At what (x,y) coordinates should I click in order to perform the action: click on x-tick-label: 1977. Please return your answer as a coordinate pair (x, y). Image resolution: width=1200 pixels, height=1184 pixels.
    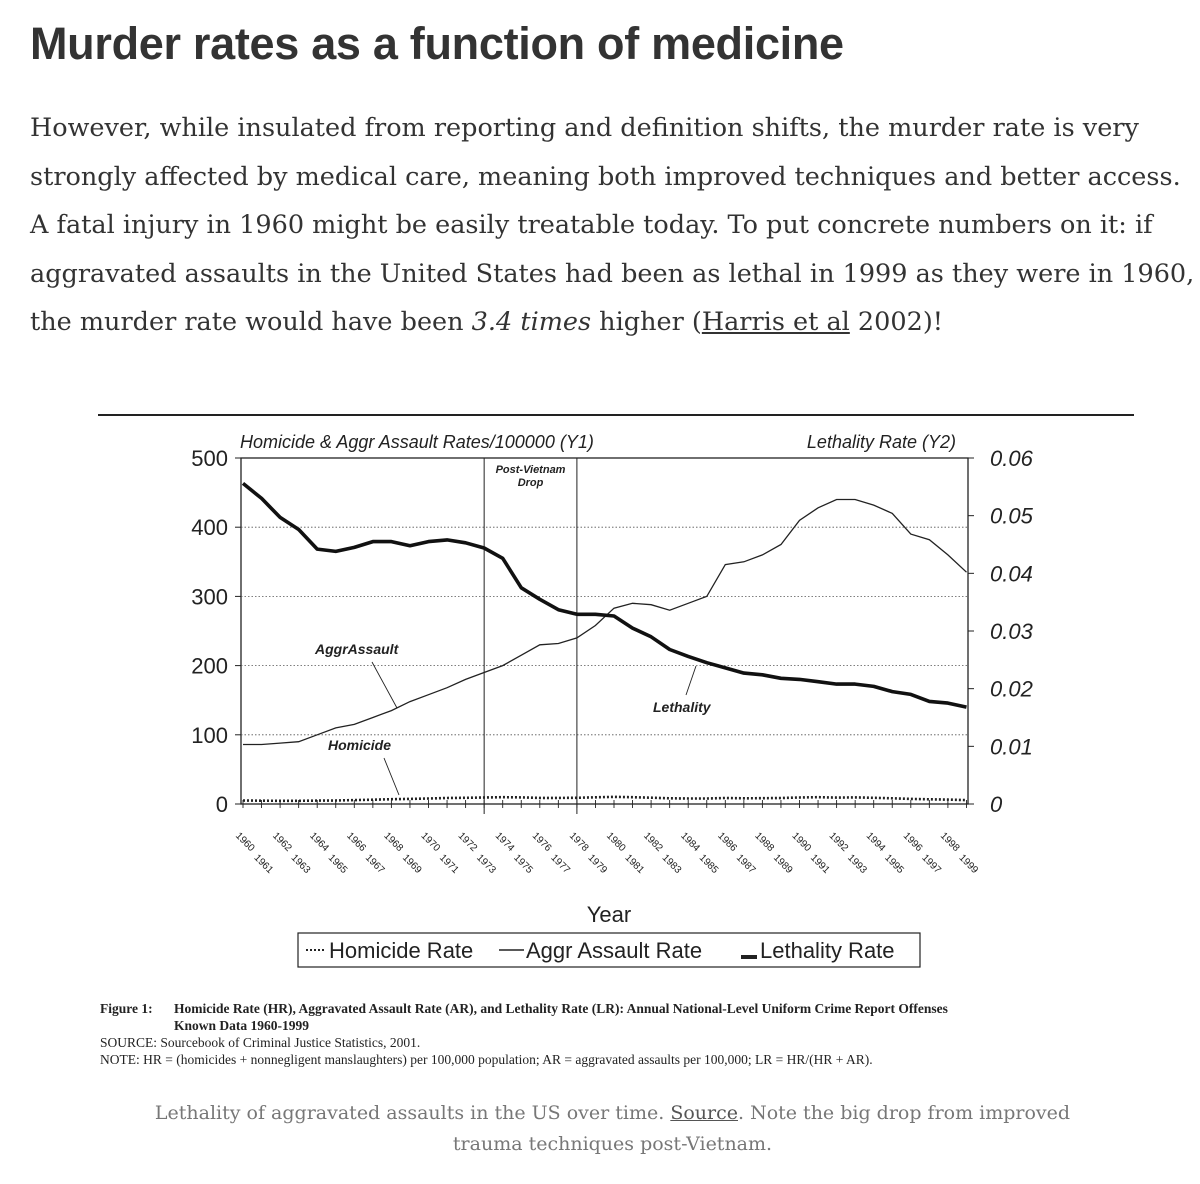
    Looking at the image, I should click on (560, 864).